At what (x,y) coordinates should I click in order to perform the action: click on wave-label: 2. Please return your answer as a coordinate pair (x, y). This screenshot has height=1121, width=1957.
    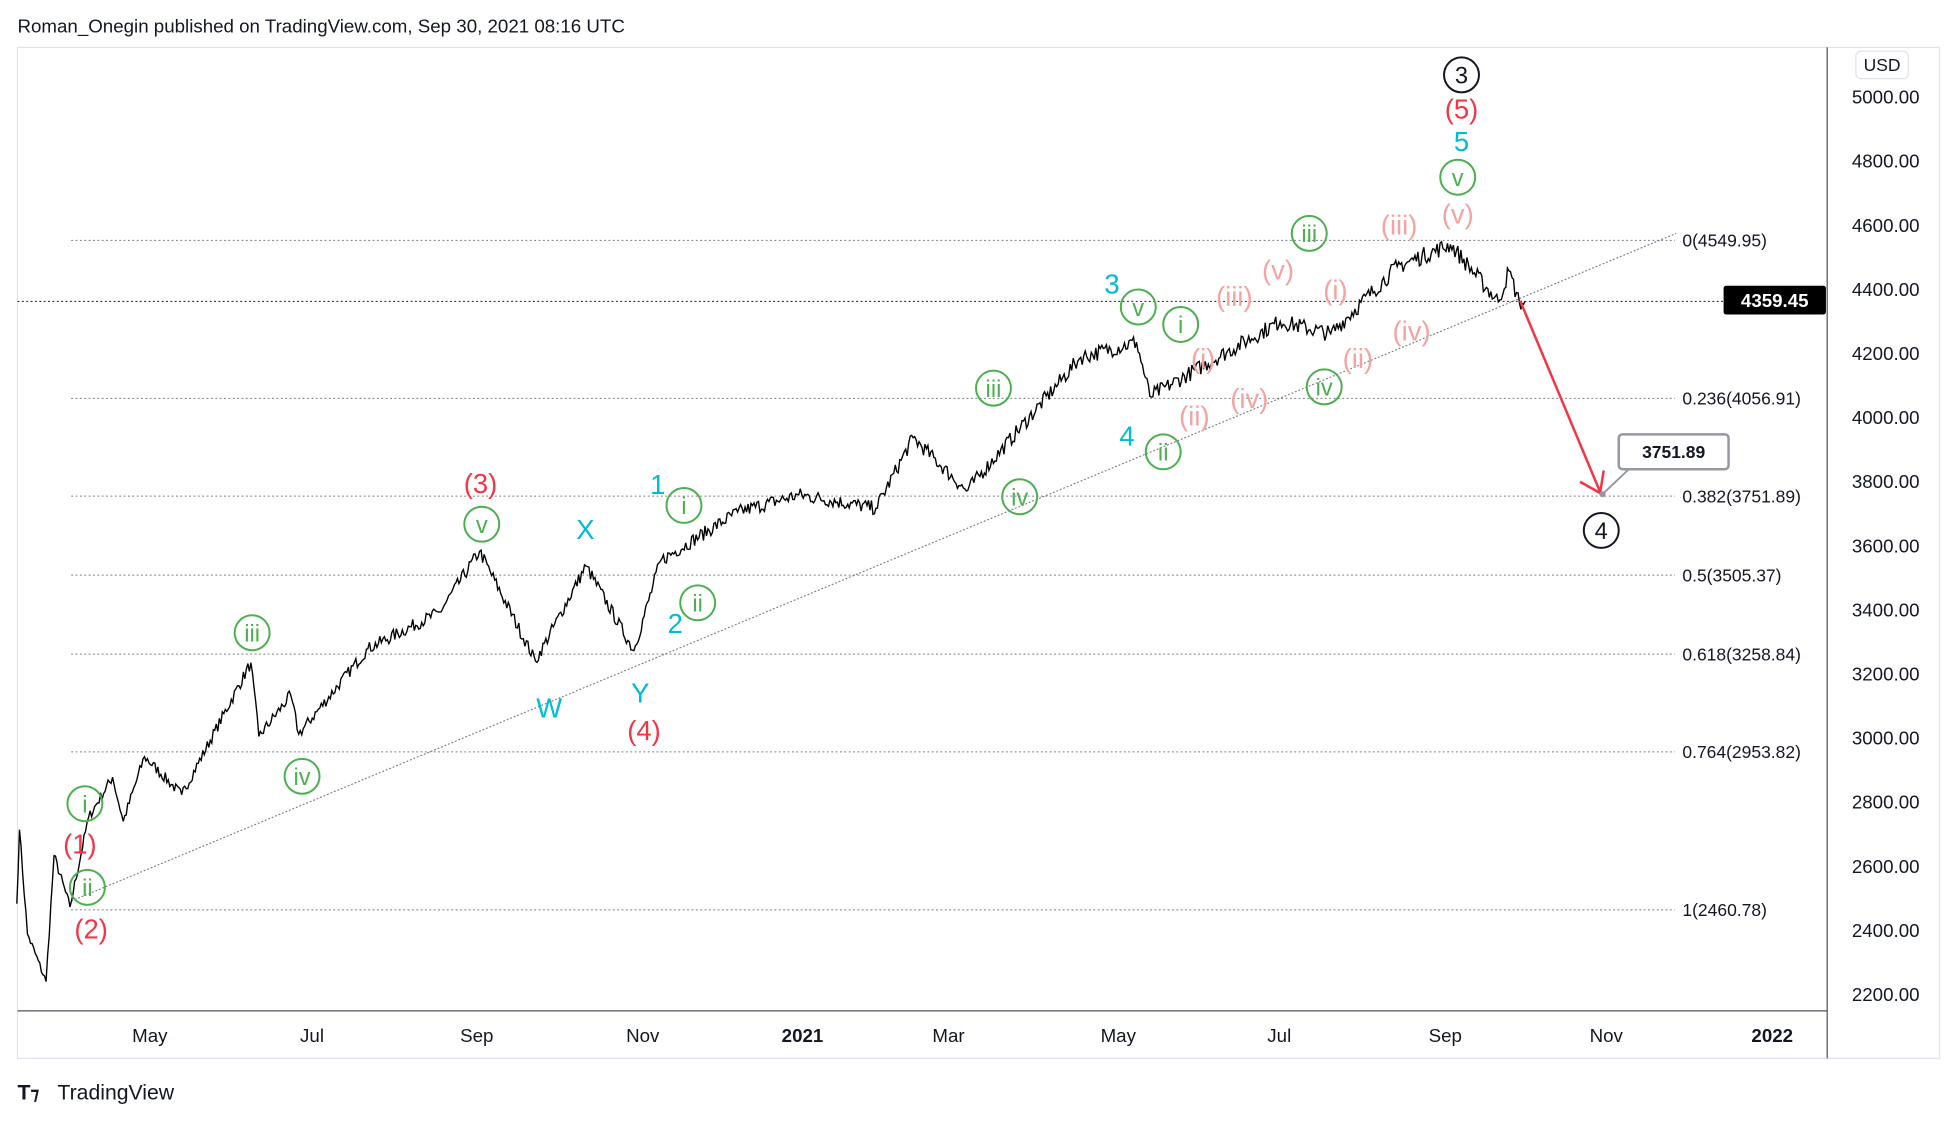
    Looking at the image, I should click on (675, 623).